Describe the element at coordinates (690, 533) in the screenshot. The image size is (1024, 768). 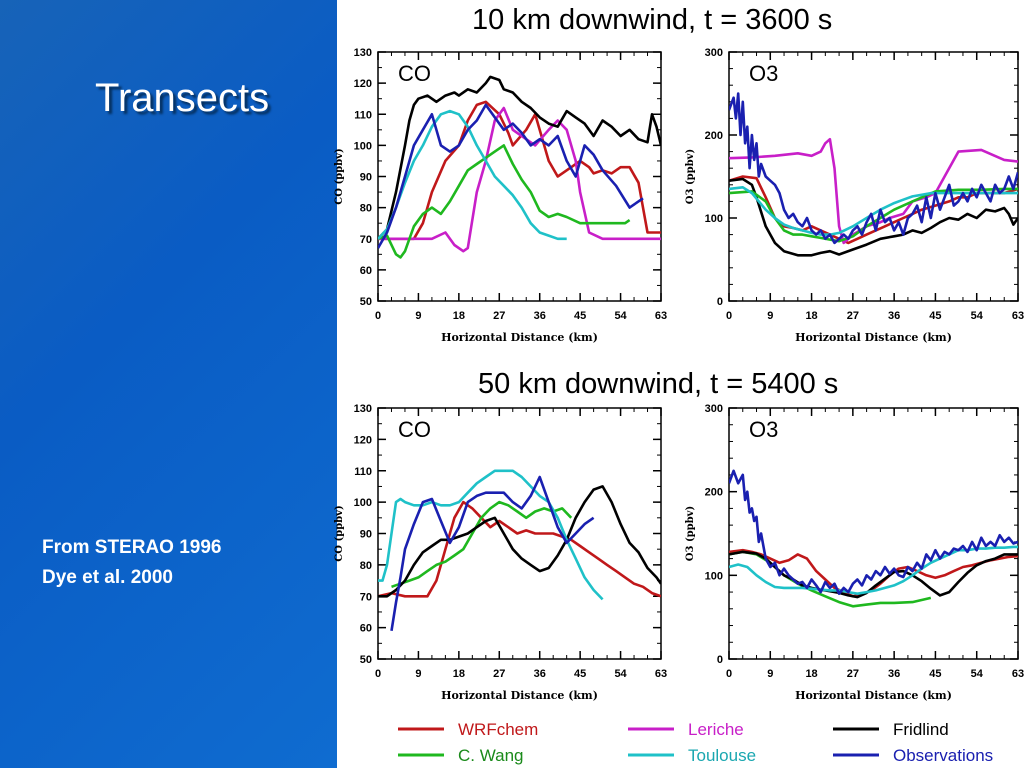
I see `o3-lower-ylabel: O3 (ppbv)` at that location.